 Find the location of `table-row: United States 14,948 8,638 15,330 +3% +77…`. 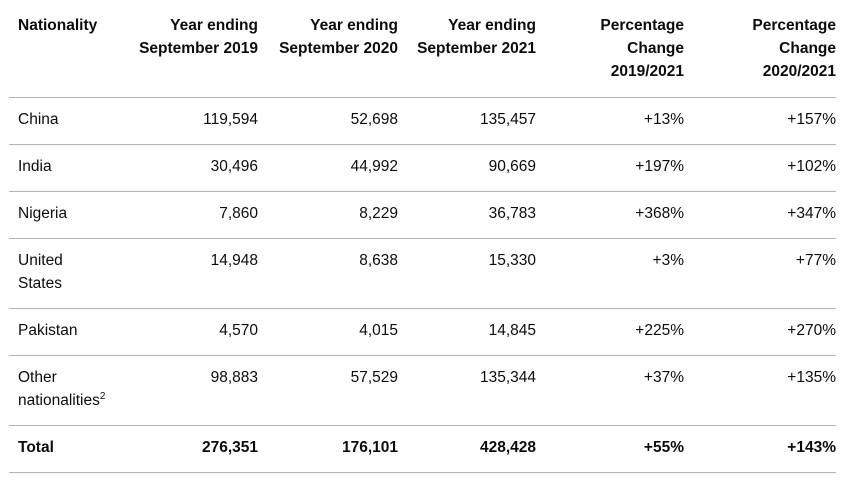

table-row: United States 14,948 8,638 15,330 +3% +77… is located at coordinates (422, 273).